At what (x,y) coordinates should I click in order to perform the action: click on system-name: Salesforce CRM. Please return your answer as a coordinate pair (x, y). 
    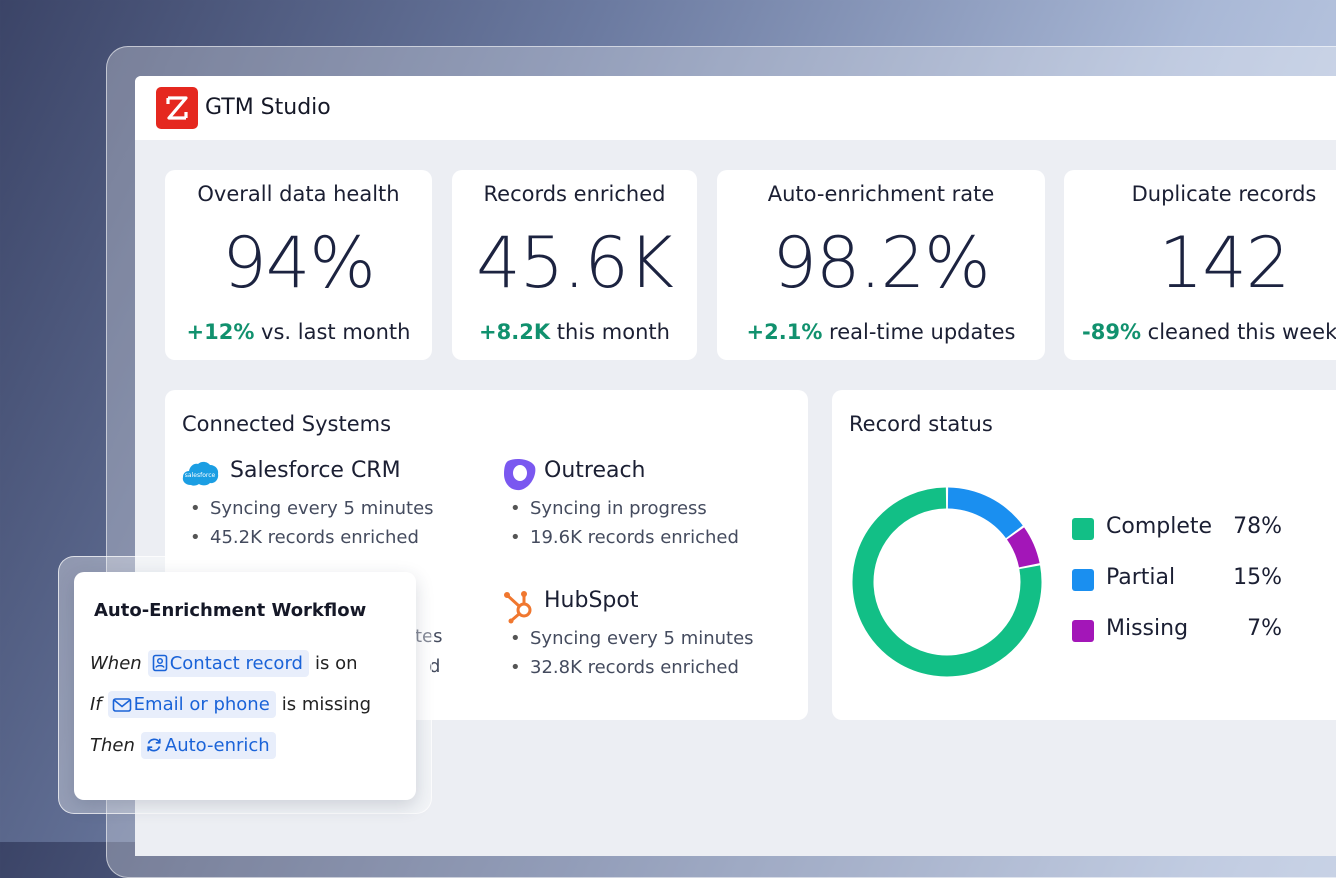
    Looking at the image, I should click on (315, 470).